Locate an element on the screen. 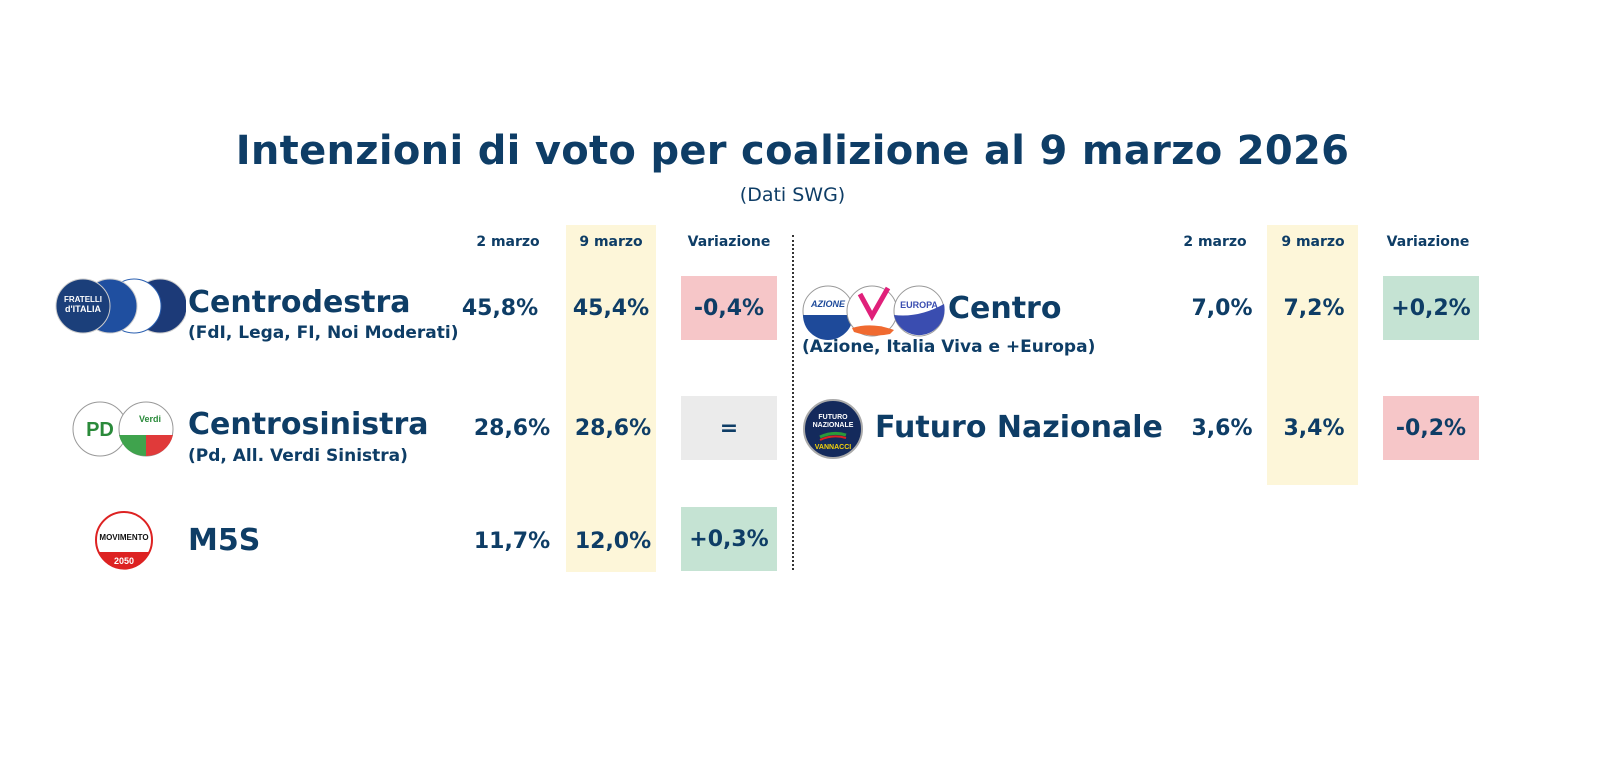 The image size is (1600, 768). futuro-nazionale-logo: FUTURO NAZIONALE VANNACCI is located at coordinates (833, 429).